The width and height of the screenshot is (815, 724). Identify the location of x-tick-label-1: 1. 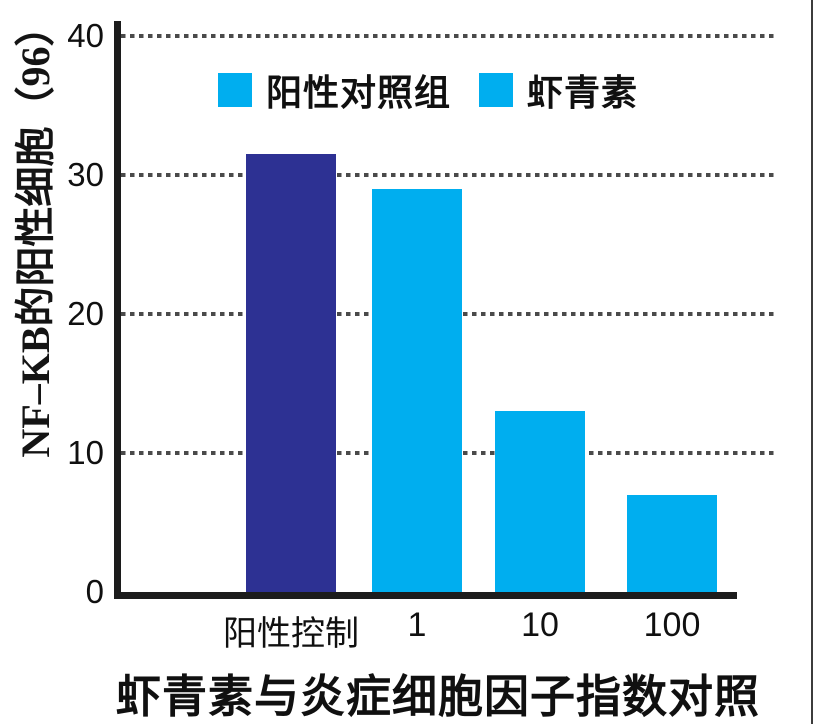
(417, 625).